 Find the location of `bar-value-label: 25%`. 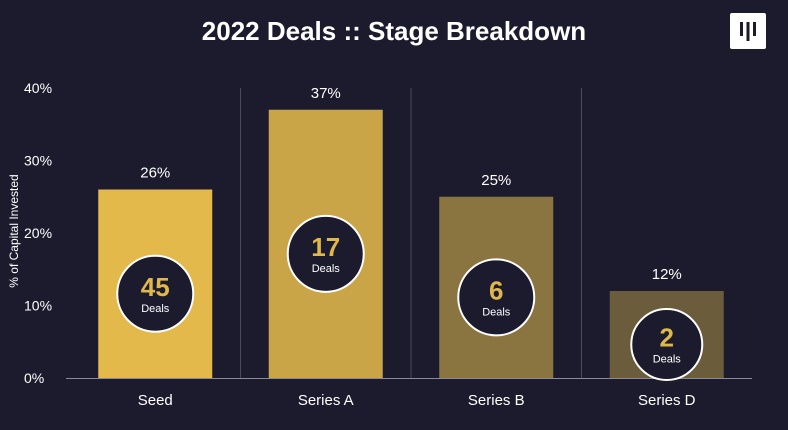

bar-value-label: 25% is located at coordinates (496, 180).